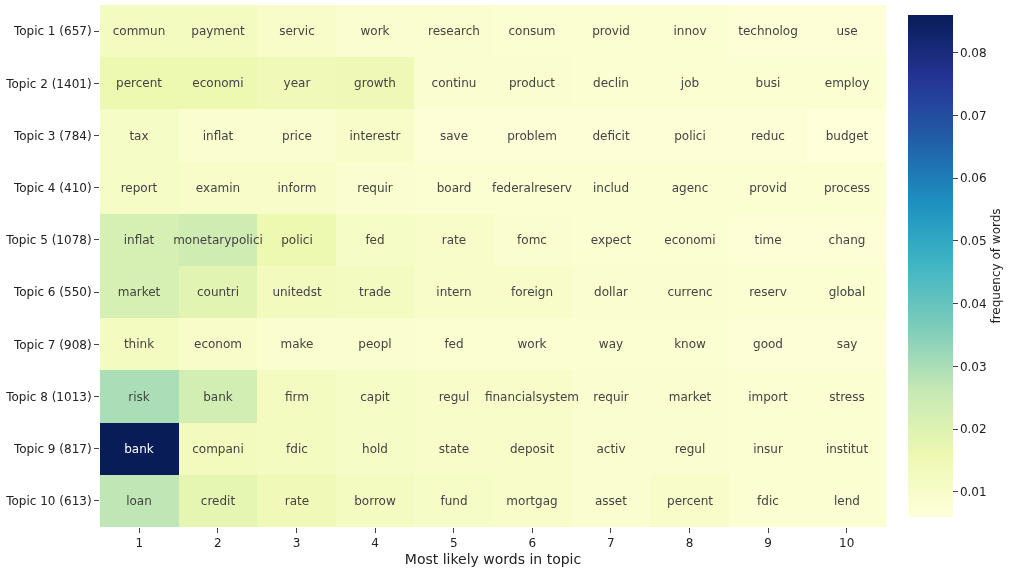  What do you see at coordinates (768, 543) in the screenshot?
I see `x-tick-label: 9` at bounding box center [768, 543].